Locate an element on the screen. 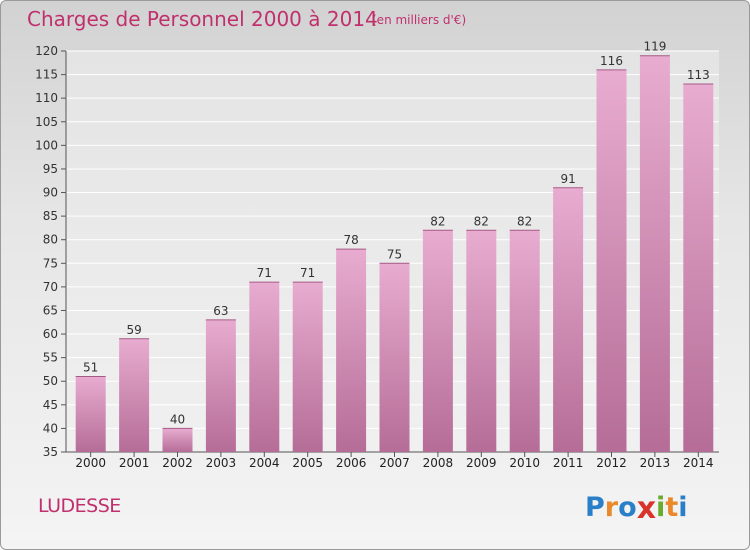 The height and width of the screenshot is (550, 750). x-tick-label: 2009 is located at coordinates (481, 463).